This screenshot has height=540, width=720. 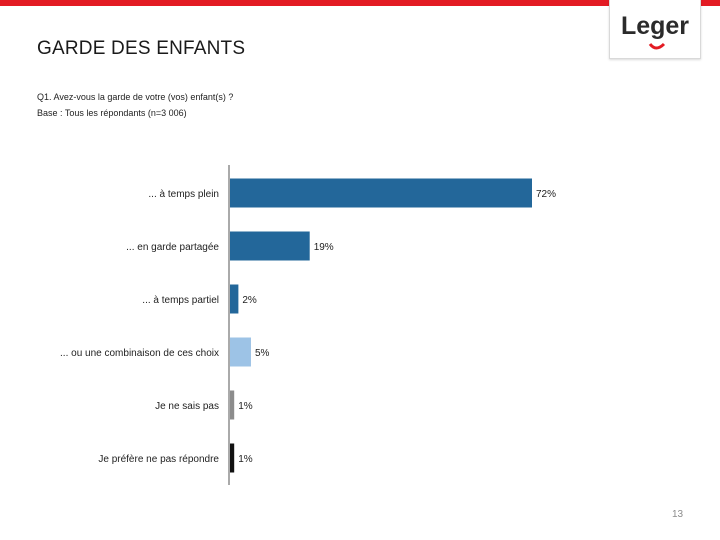 What do you see at coordinates (158, 459) in the screenshot?
I see `category-label-5: Je préfère ne pas répondre` at bounding box center [158, 459].